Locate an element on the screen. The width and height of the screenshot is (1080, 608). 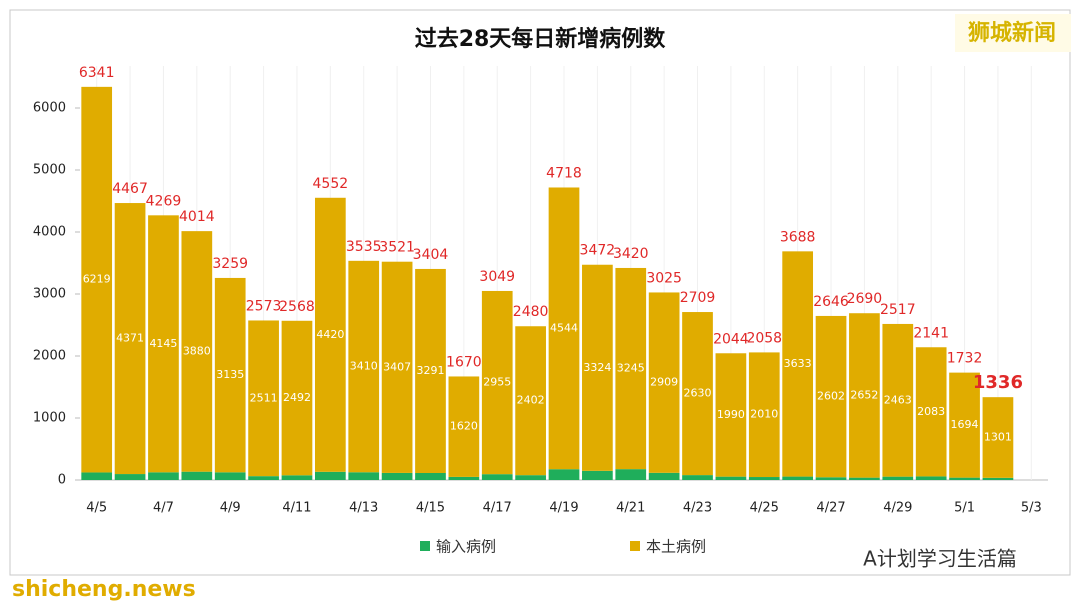
total-label: 4467 is located at coordinates (130, 189).